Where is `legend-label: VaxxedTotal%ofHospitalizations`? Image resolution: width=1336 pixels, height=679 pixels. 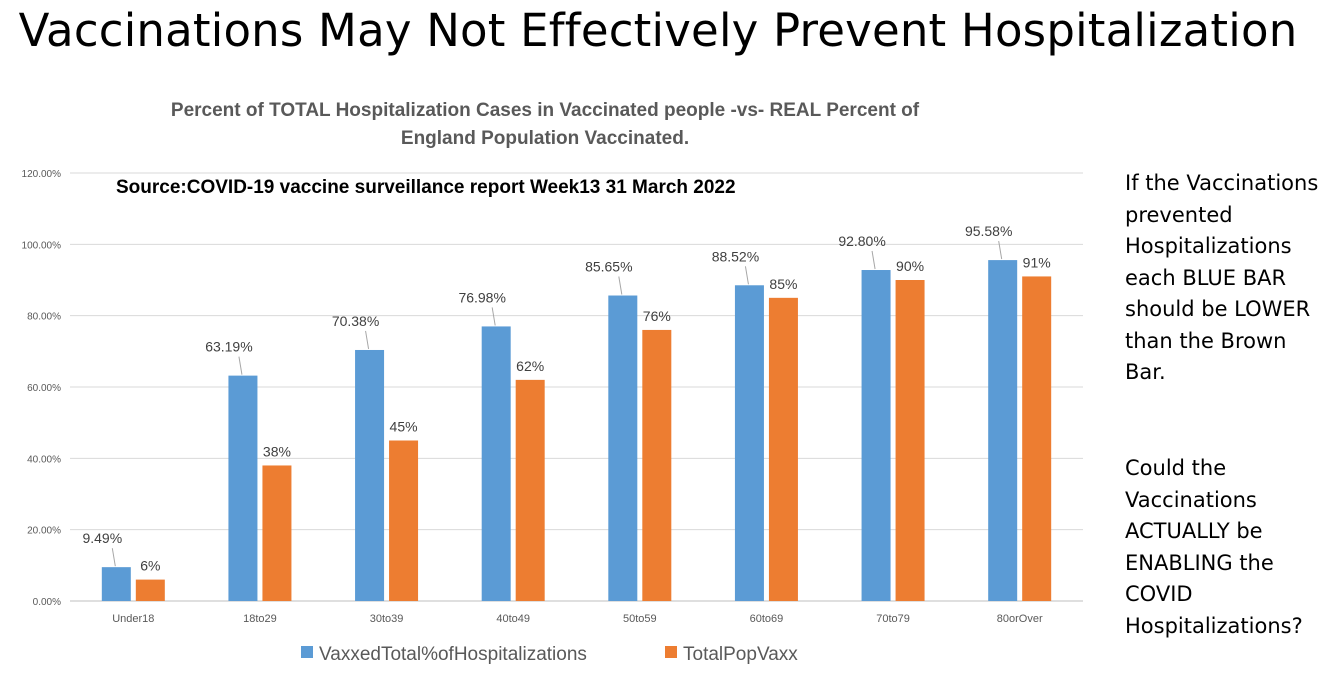
legend-label: VaxxedTotal%ofHospitalizations is located at coordinates (453, 654).